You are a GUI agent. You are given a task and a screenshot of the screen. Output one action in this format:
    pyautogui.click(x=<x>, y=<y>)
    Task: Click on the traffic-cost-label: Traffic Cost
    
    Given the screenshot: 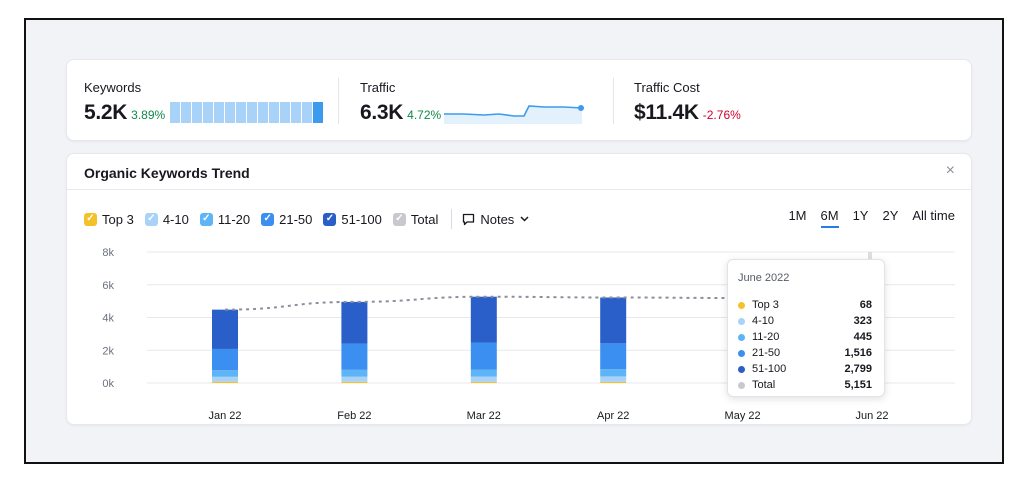 What is the action you would take?
    pyautogui.click(x=667, y=87)
    